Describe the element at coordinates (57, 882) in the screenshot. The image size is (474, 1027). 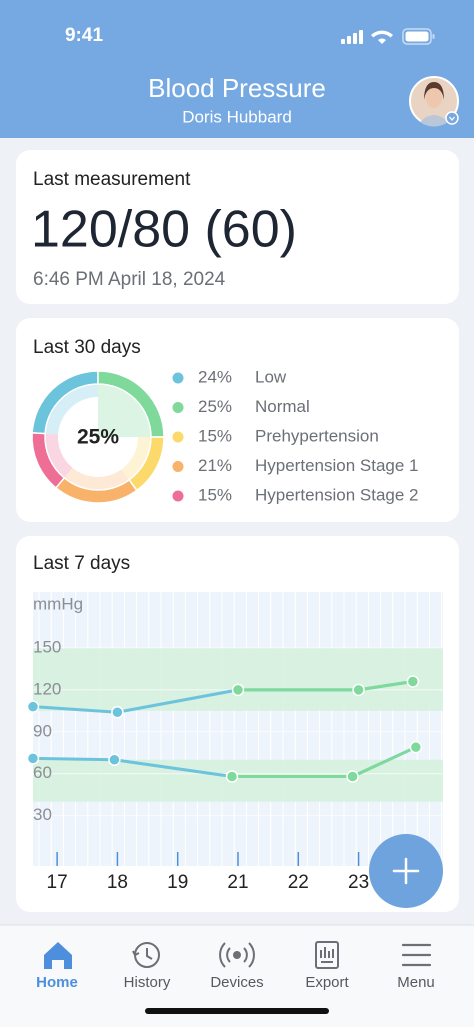
I see `x-tick-label: 17` at that location.